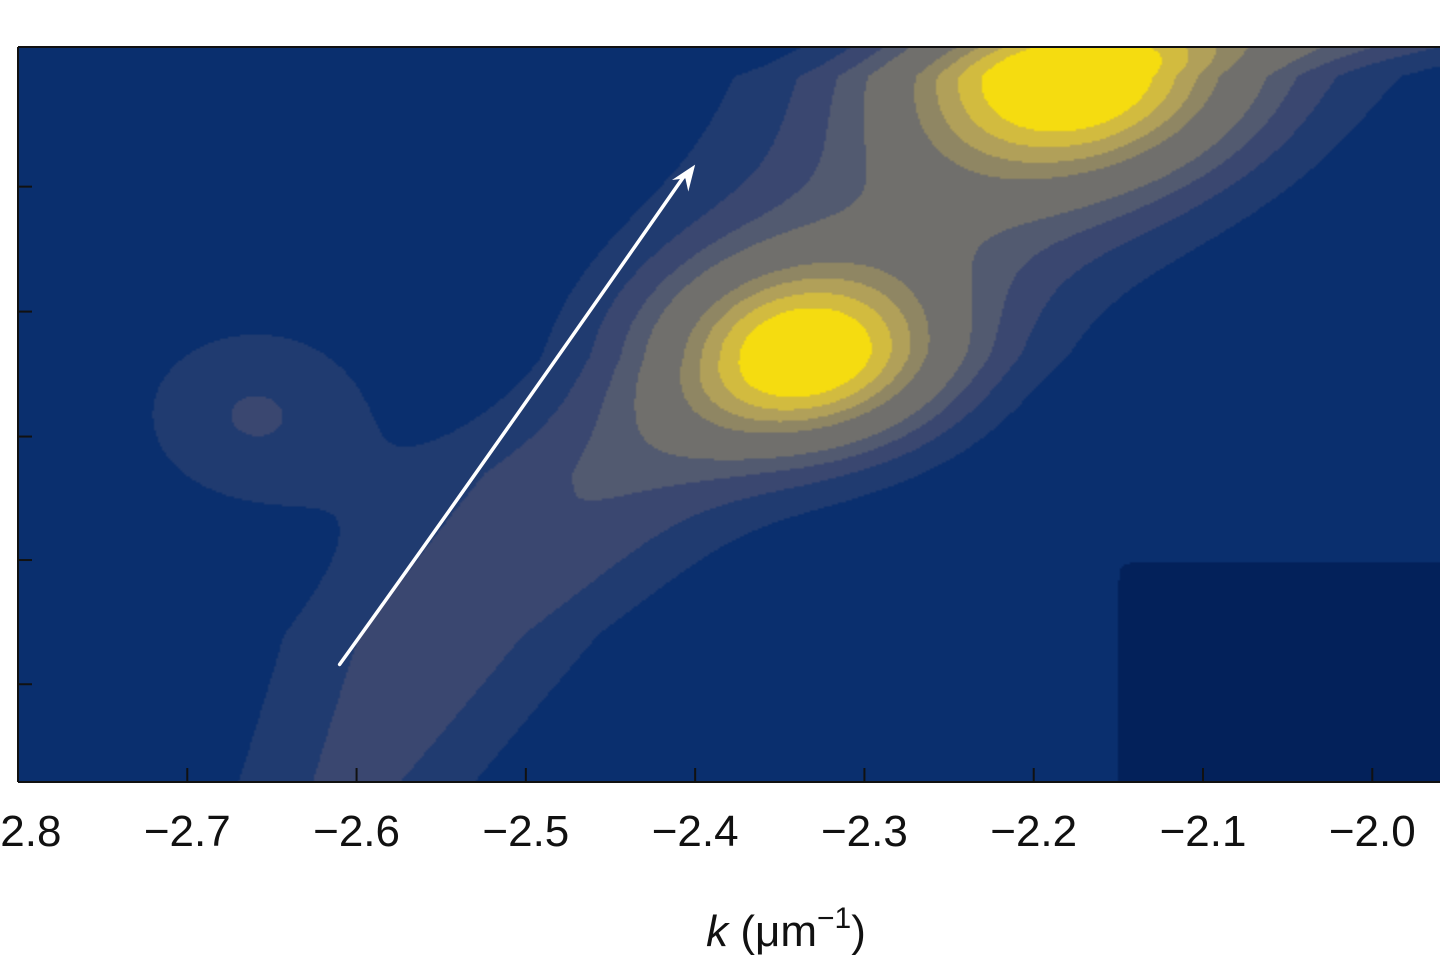  I want to click on annotation-arrowhead, so click(683, 178).